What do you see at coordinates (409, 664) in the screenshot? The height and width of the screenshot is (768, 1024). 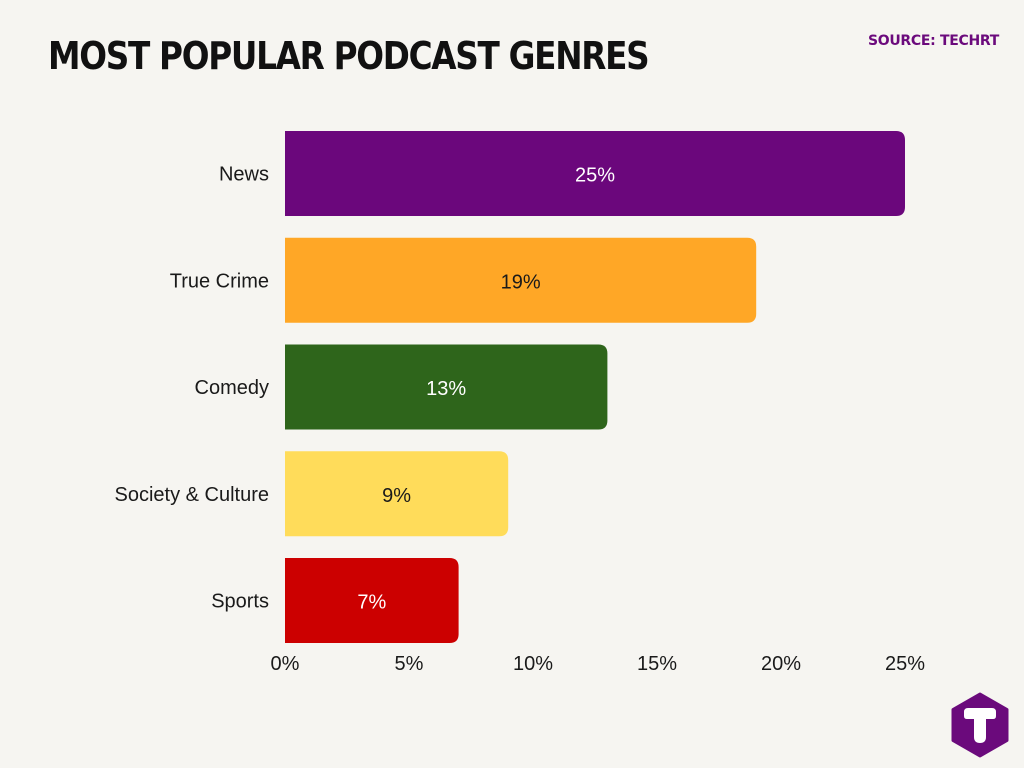 I see `x-tick-label: 5%` at bounding box center [409, 664].